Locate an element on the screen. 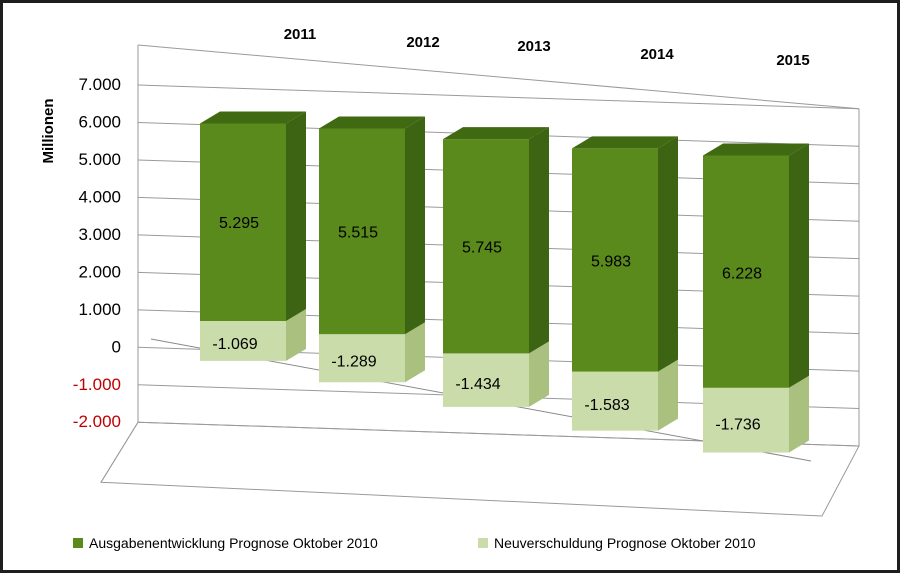 The height and width of the screenshot is (573, 900). y-tick-label: 4.000 is located at coordinates (99, 196).